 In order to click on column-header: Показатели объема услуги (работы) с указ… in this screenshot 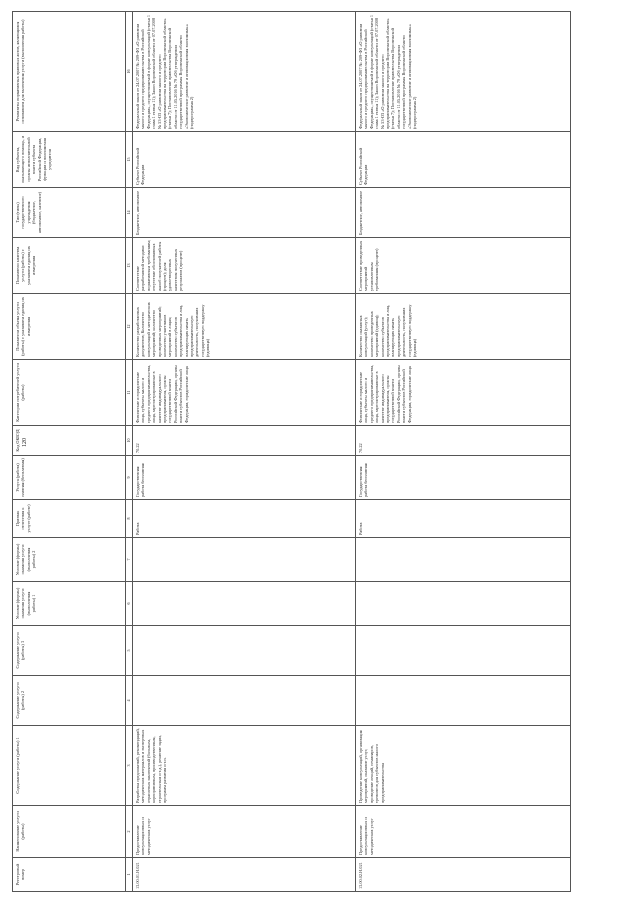, I will do `click(69, 326)`.